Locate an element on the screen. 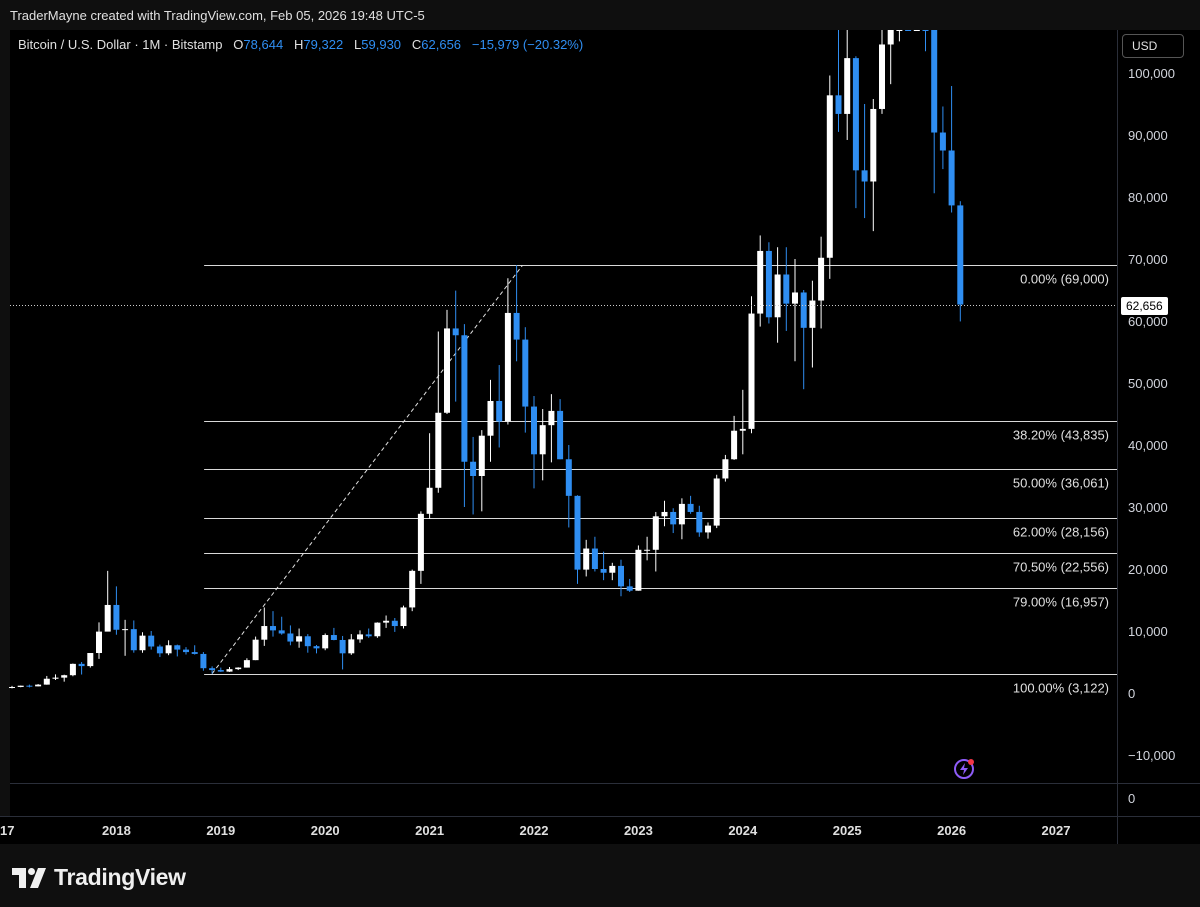  price-axis is located at coordinates (1159, 406).